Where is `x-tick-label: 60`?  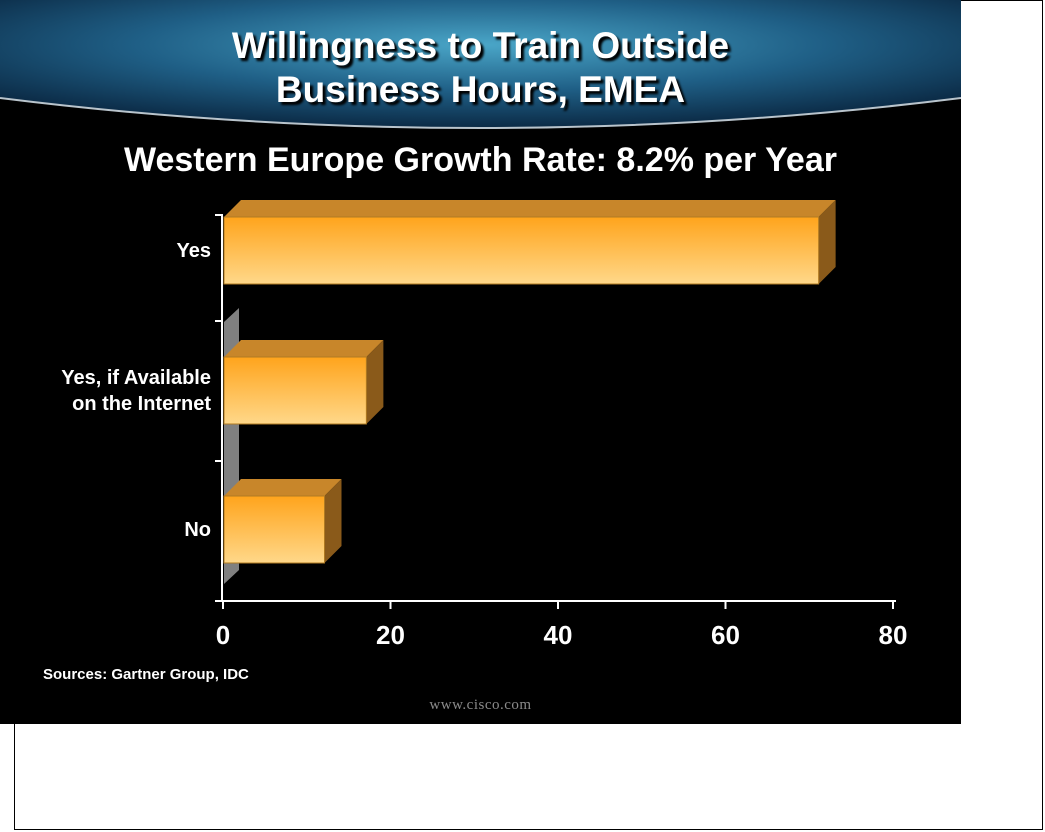
x-tick-label: 60 is located at coordinates (725, 635).